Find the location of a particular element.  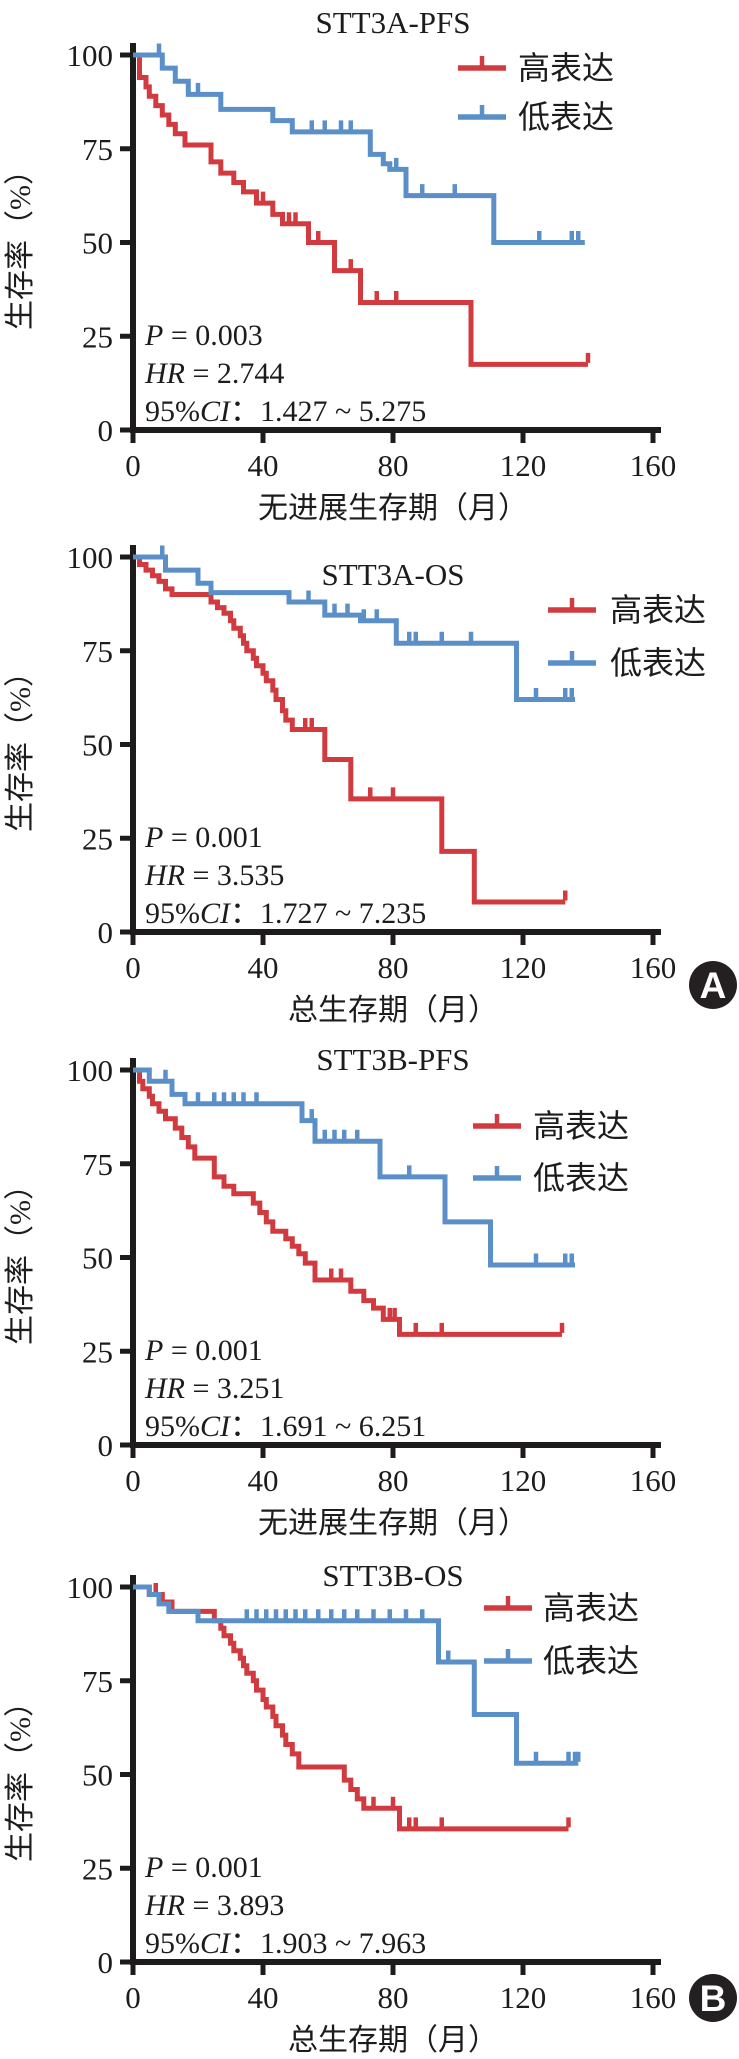

panel-badge-a: A is located at coordinates (713, 985).